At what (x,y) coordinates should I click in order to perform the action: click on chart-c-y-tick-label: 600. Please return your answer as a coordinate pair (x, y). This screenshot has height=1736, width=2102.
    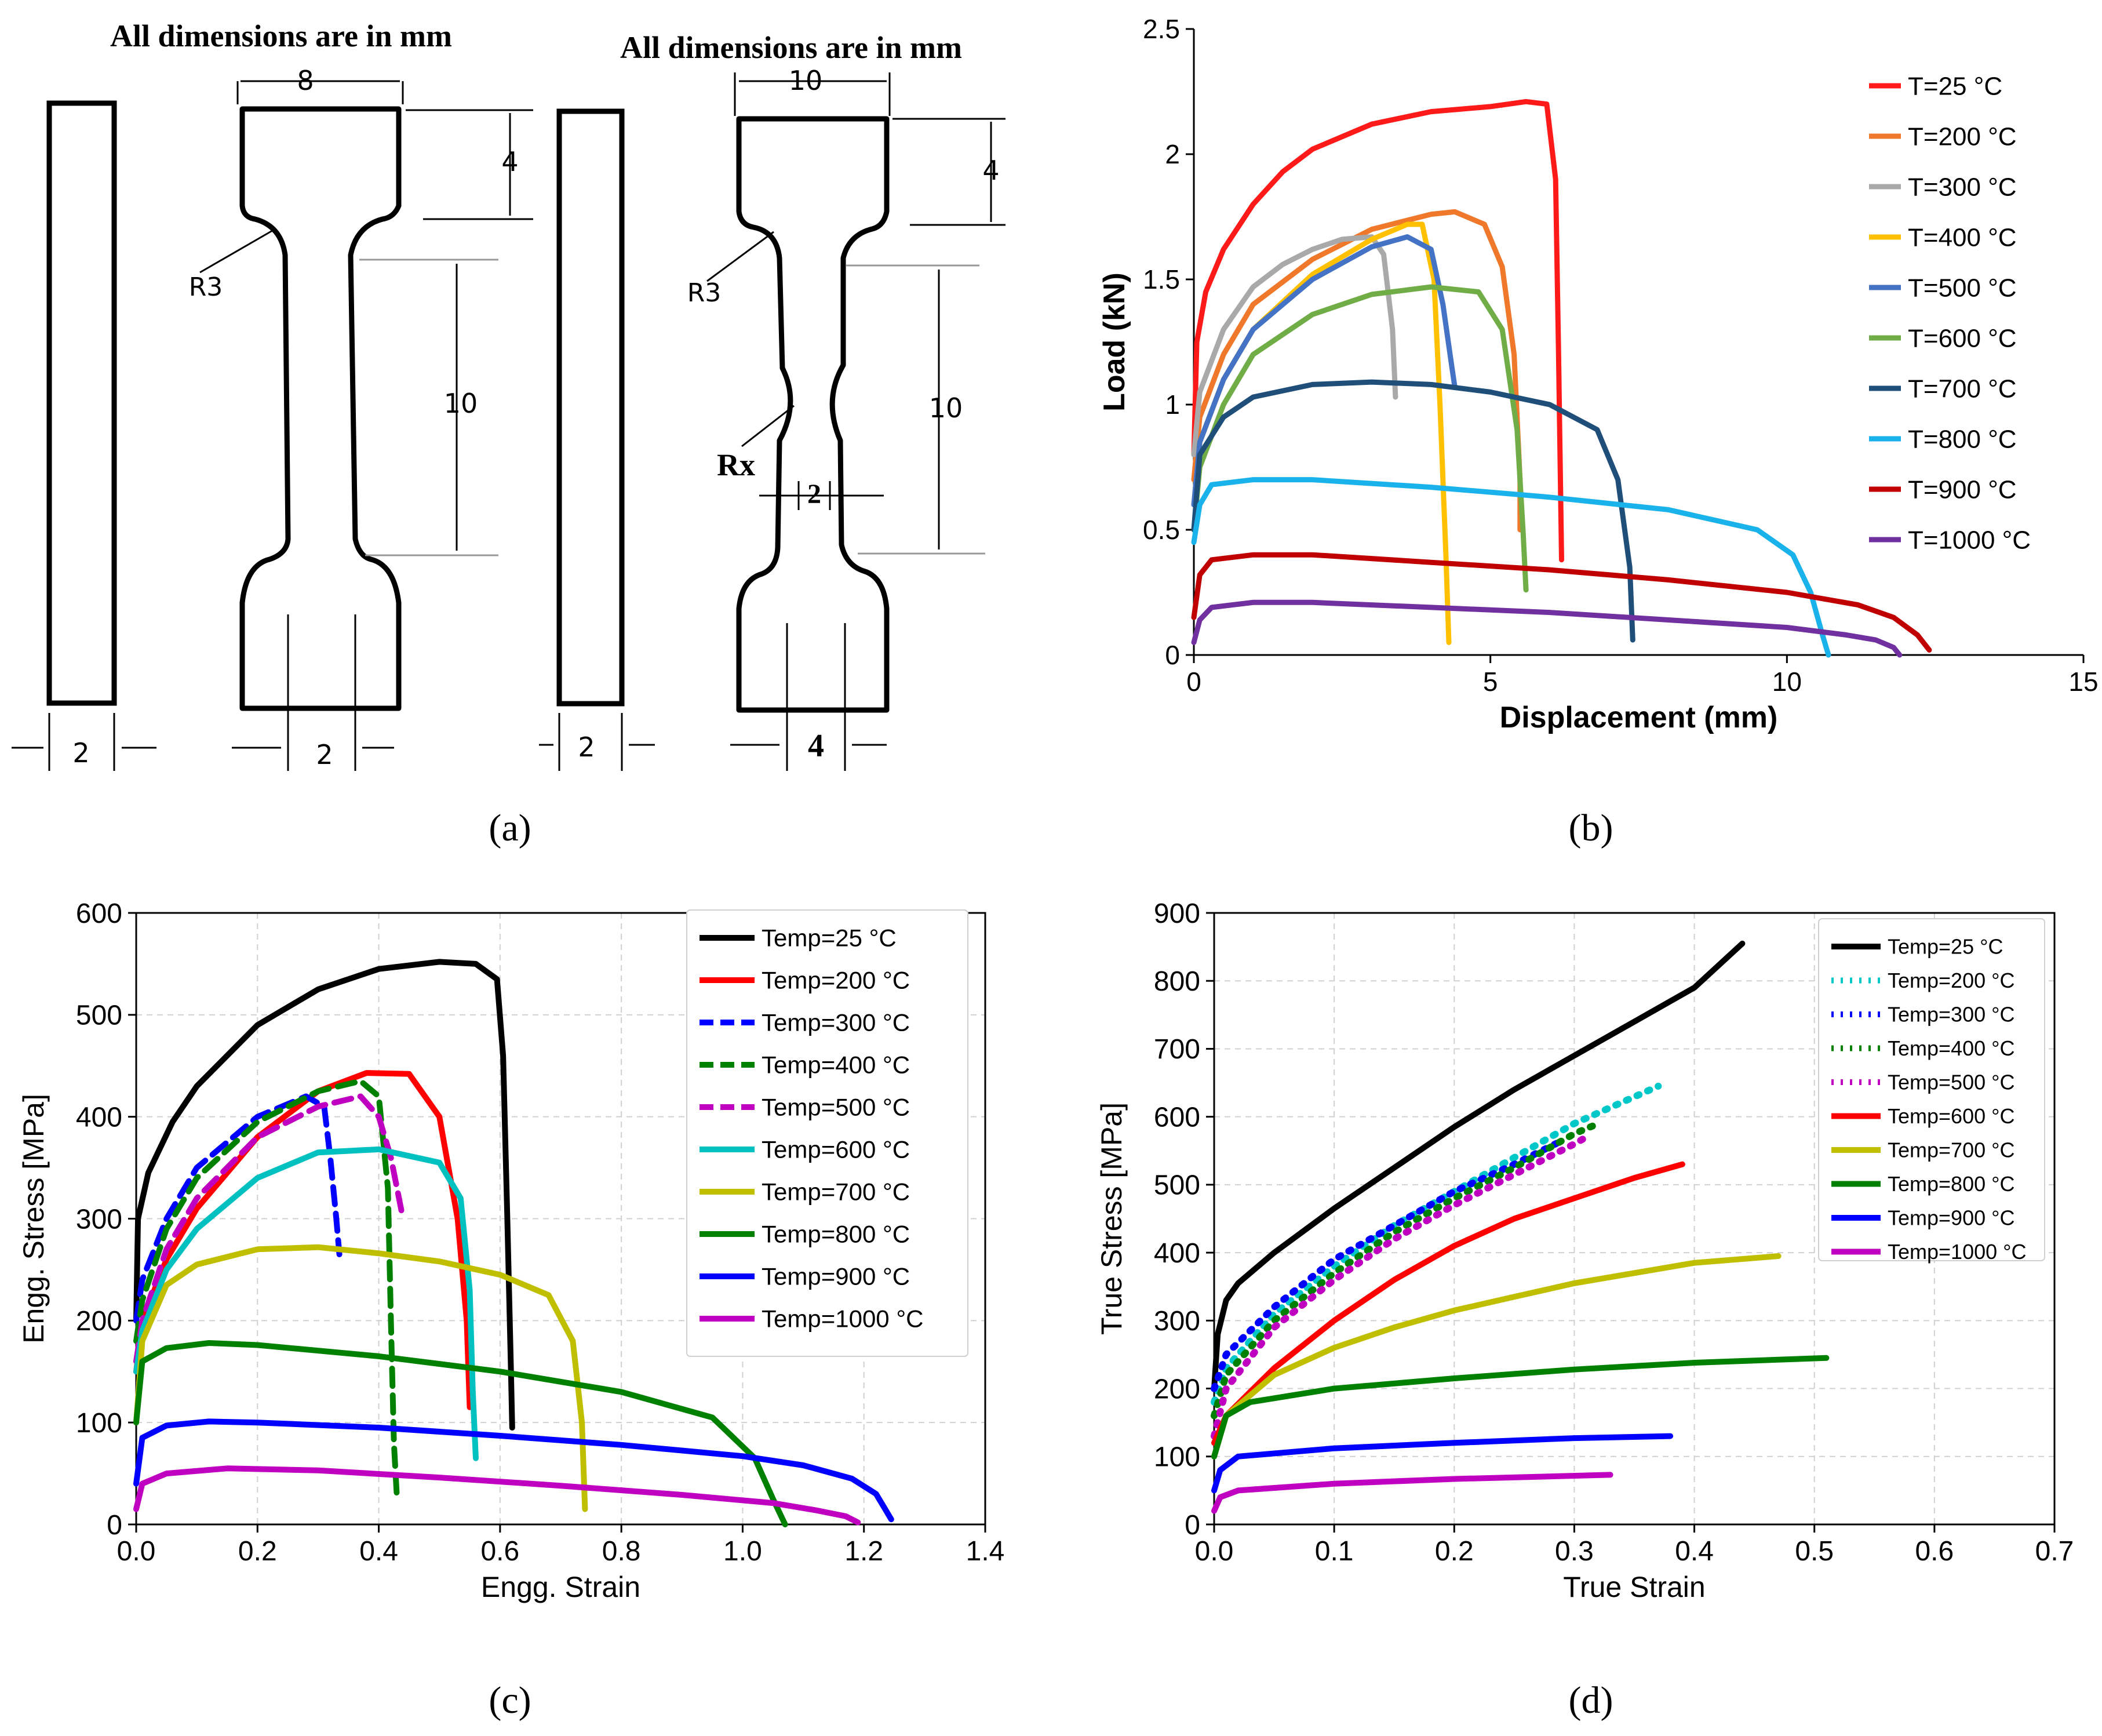
    Looking at the image, I should click on (99, 914).